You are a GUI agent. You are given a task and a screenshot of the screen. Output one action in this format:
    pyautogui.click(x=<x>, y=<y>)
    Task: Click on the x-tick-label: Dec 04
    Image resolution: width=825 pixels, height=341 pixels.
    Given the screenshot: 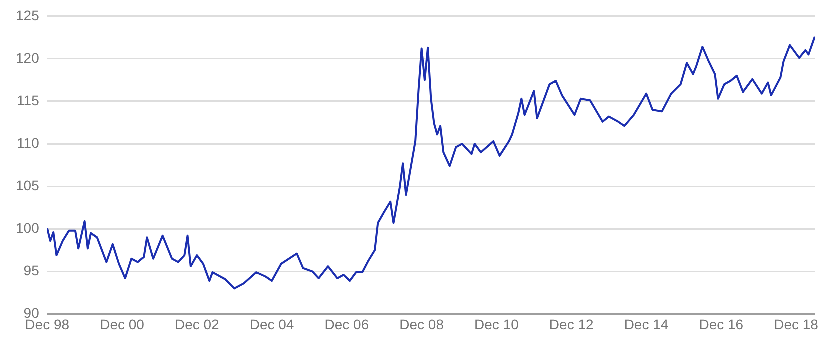 What is the action you would take?
    pyautogui.click(x=272, y=324)
    